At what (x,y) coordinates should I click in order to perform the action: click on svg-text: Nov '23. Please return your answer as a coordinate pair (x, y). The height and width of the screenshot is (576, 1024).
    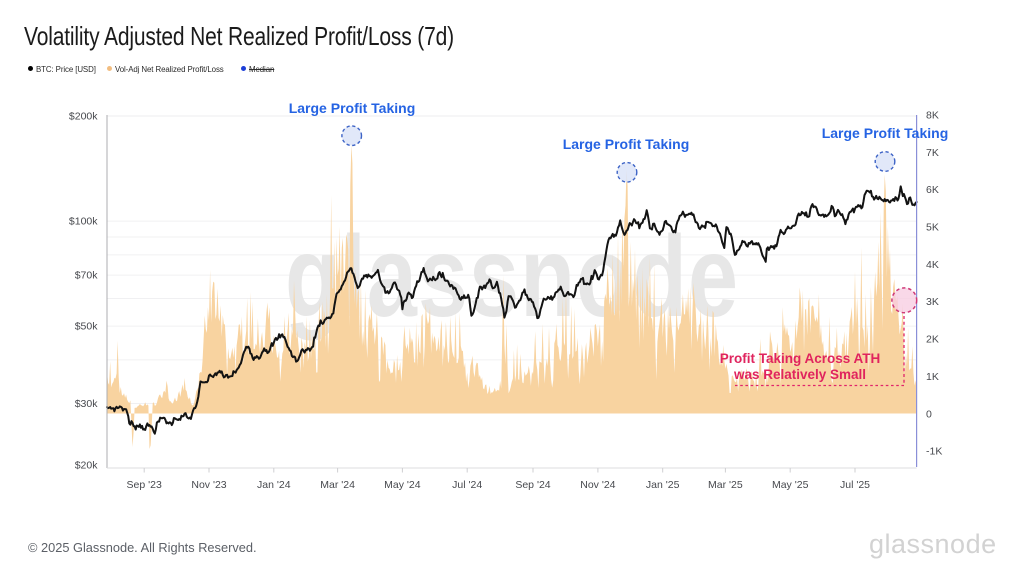
    Looking at the image, I should click on (208, 485).